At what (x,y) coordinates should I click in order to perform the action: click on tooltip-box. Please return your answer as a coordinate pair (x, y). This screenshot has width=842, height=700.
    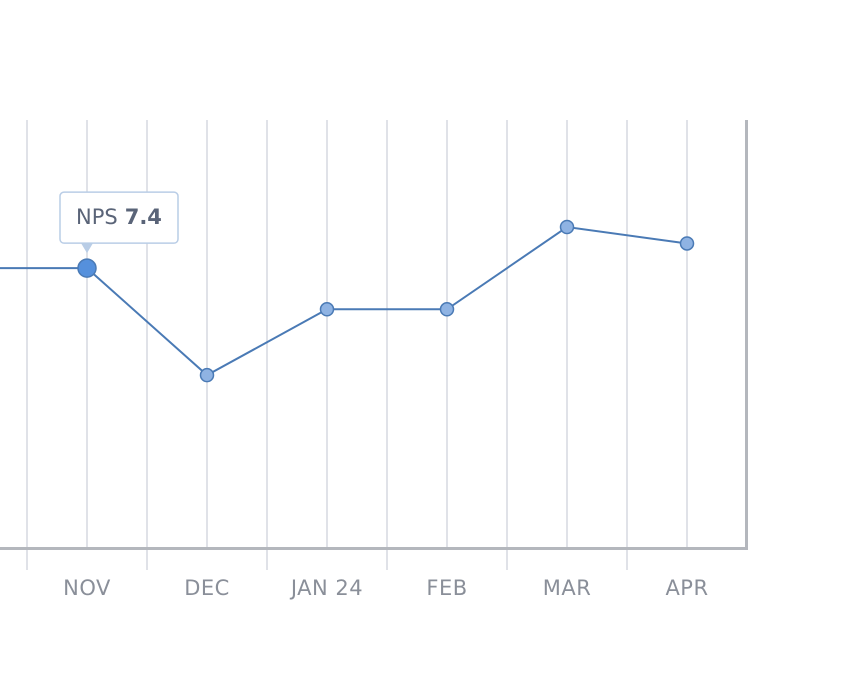
    Looking at the image, I should click on (119, 217).